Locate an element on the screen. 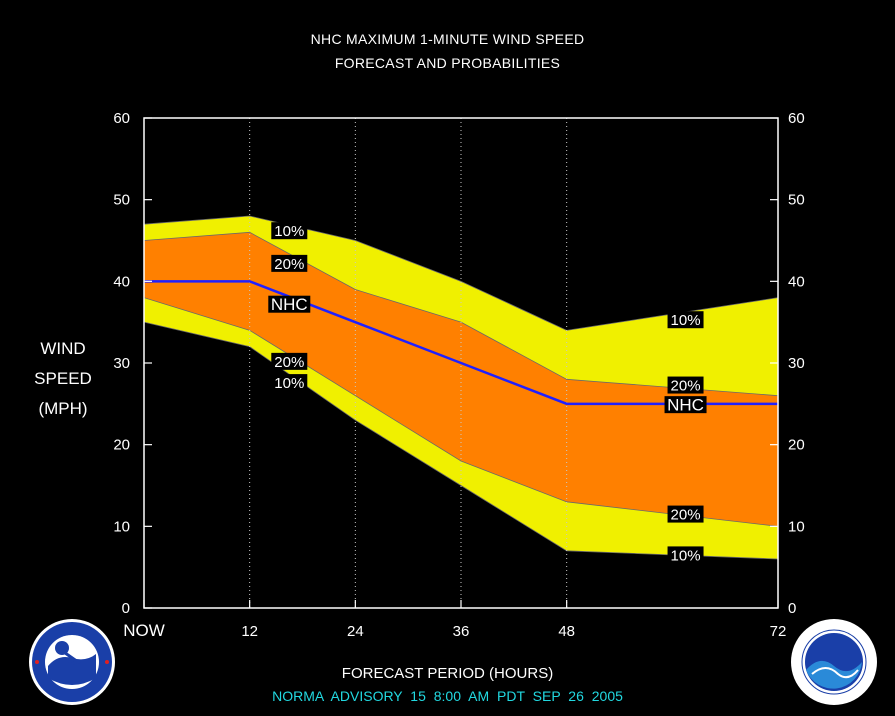  band-label-3: 20% is located at coordinates (289, 362).